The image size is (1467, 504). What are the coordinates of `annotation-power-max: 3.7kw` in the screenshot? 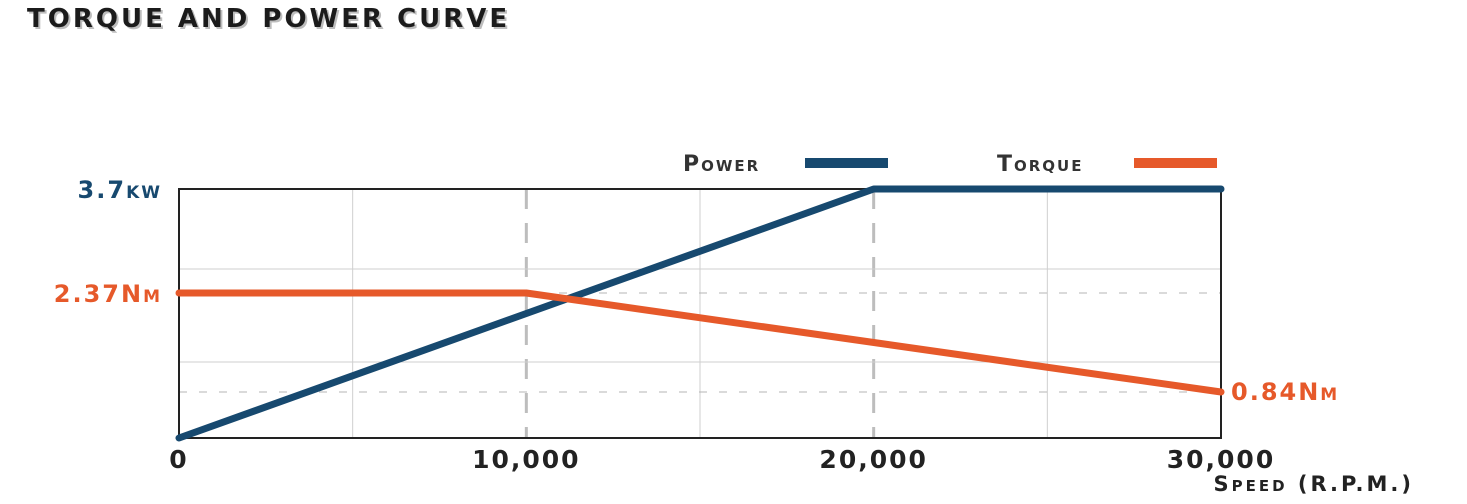 It's located at (120, 190).